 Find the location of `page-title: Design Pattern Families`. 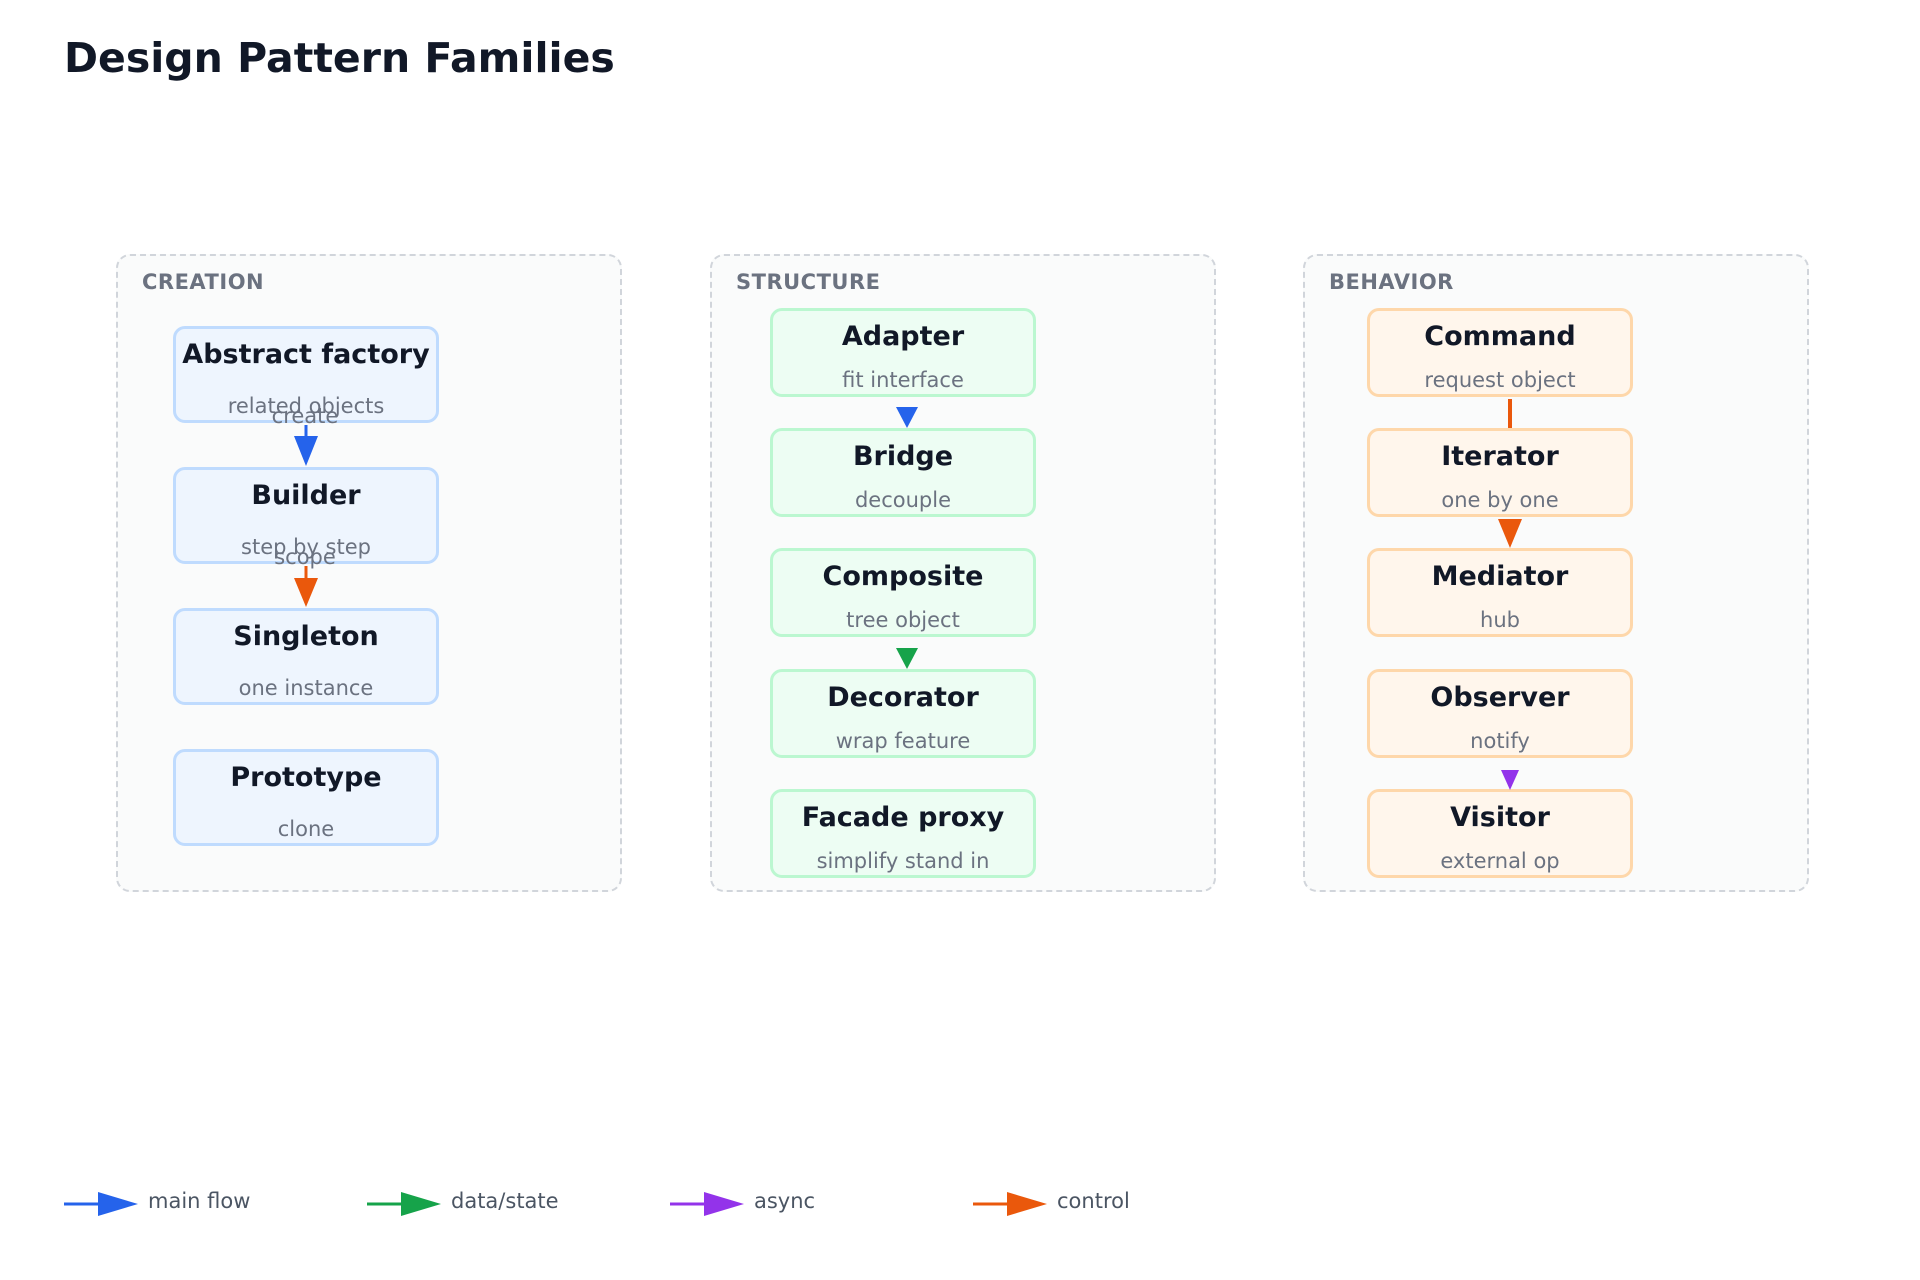

page-title: Design Pattern Families is located at coordinates (339, 58).